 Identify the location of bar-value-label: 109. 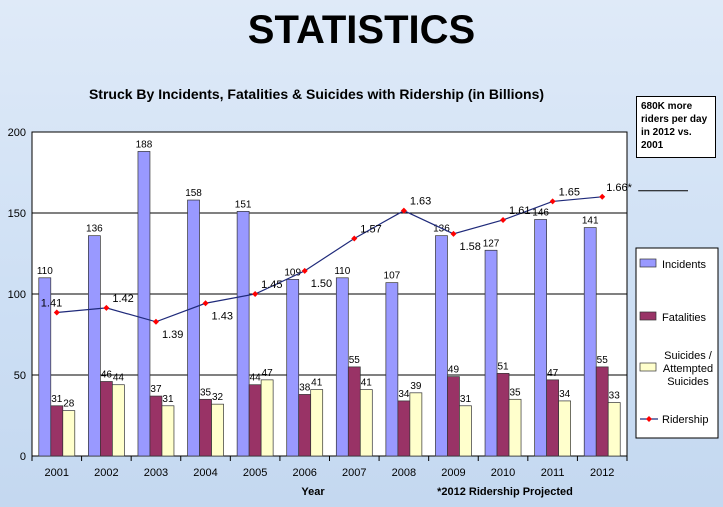
(292, 272).